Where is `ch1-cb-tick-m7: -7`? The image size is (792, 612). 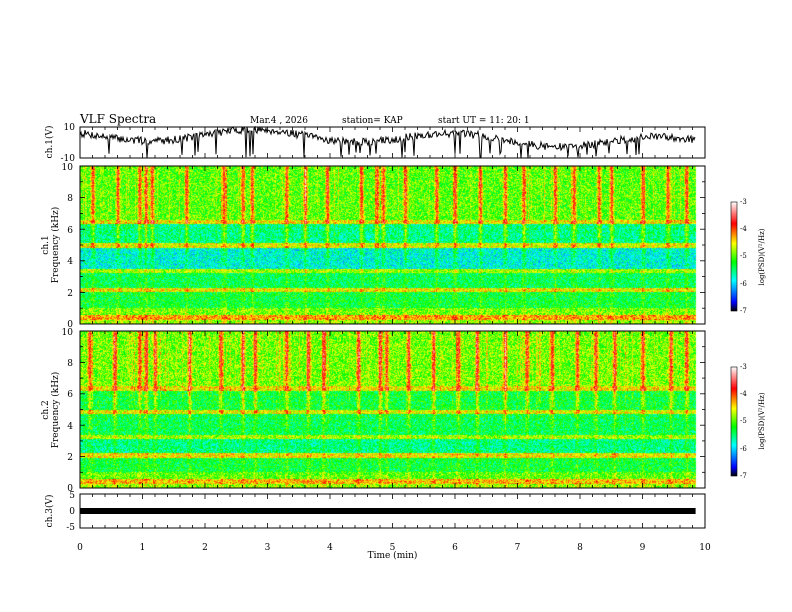 ch1-cb-tick-m7: -7 is located at coordinates (743, 311).